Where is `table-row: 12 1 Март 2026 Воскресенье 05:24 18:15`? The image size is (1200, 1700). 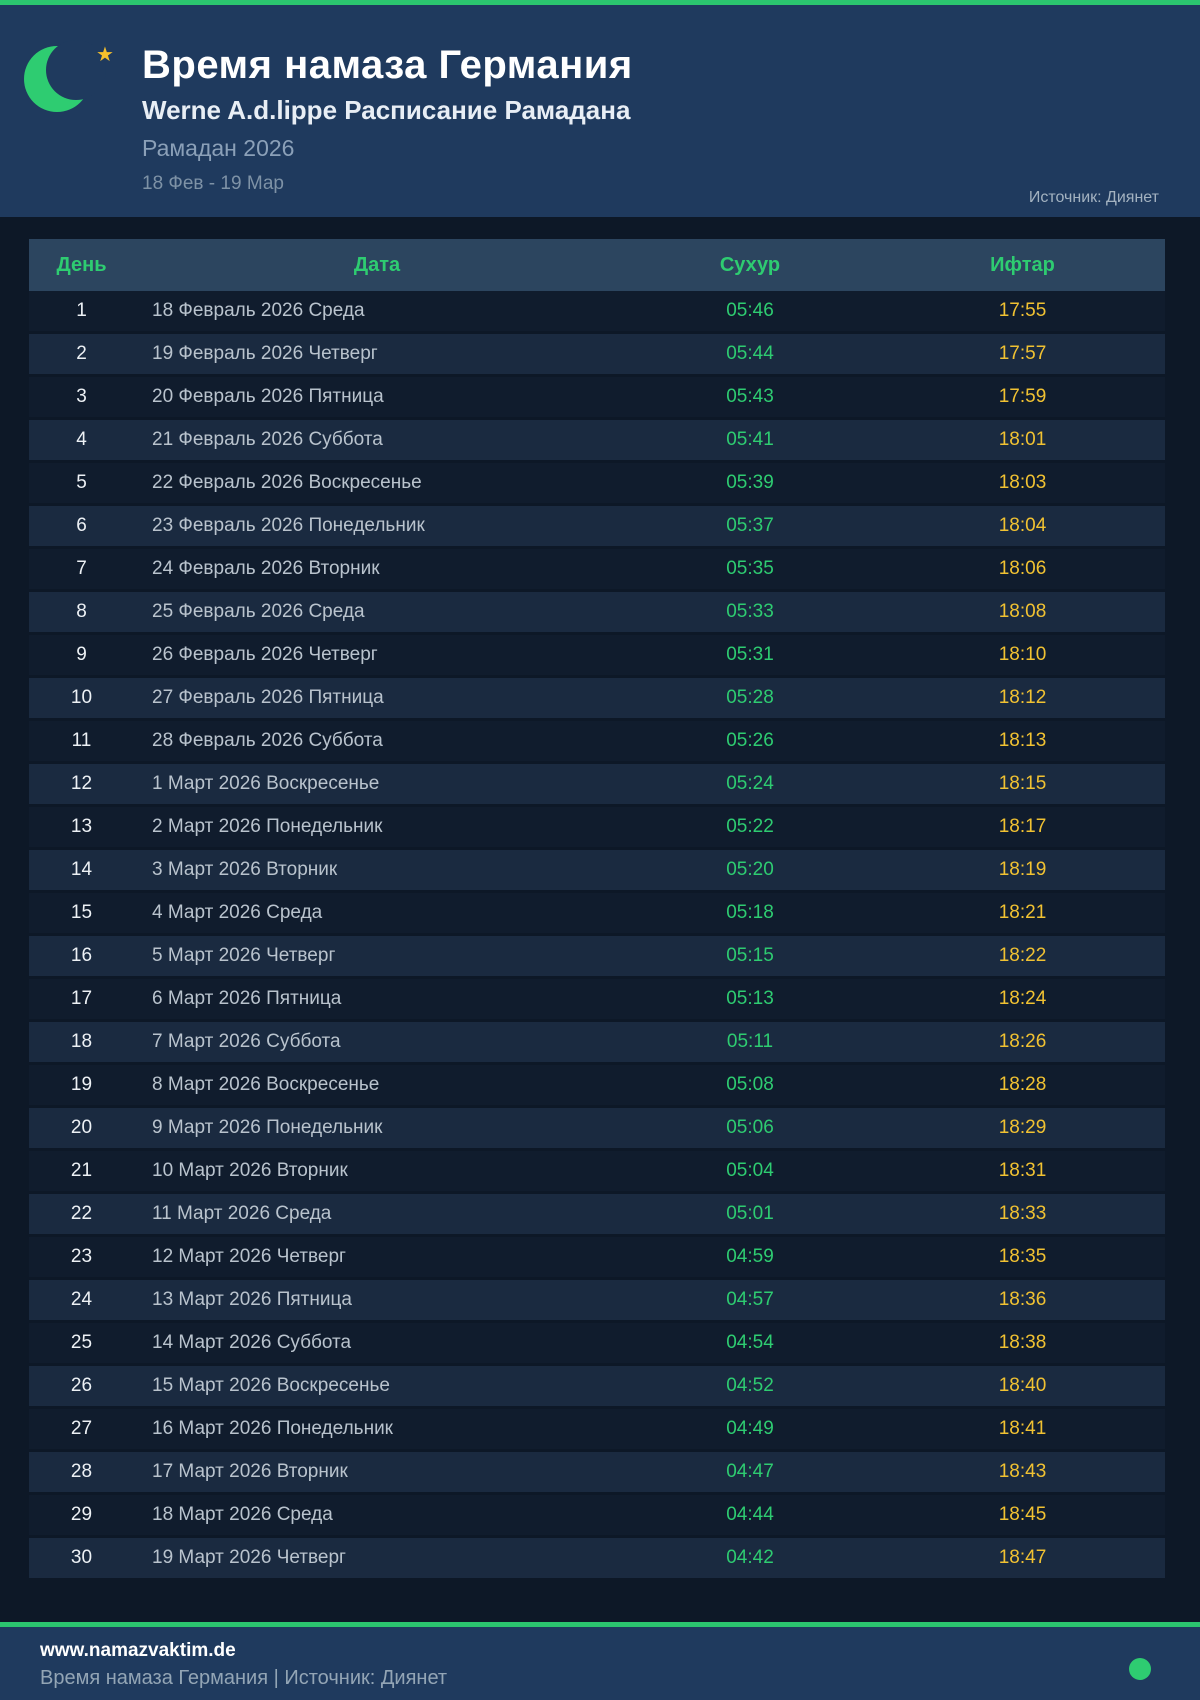 table-row: 12 1 Март 2026 Воскресенье 05:24 18:15 is located at coordinates (597, 784).